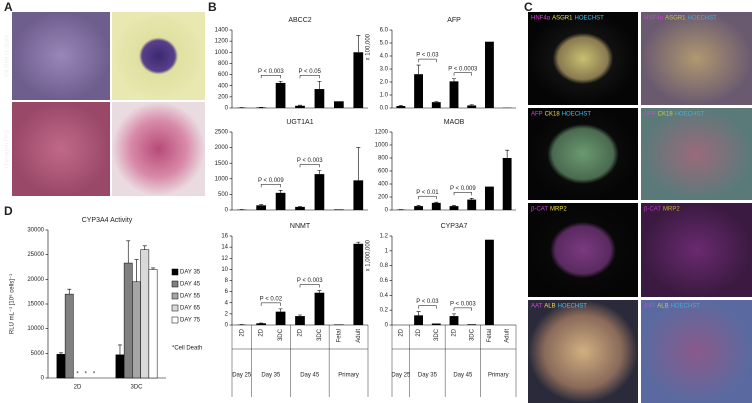 The height and width of the screenshot is (403, 752). I want to click on y-tick-label: 0.6, so click(384, 281).